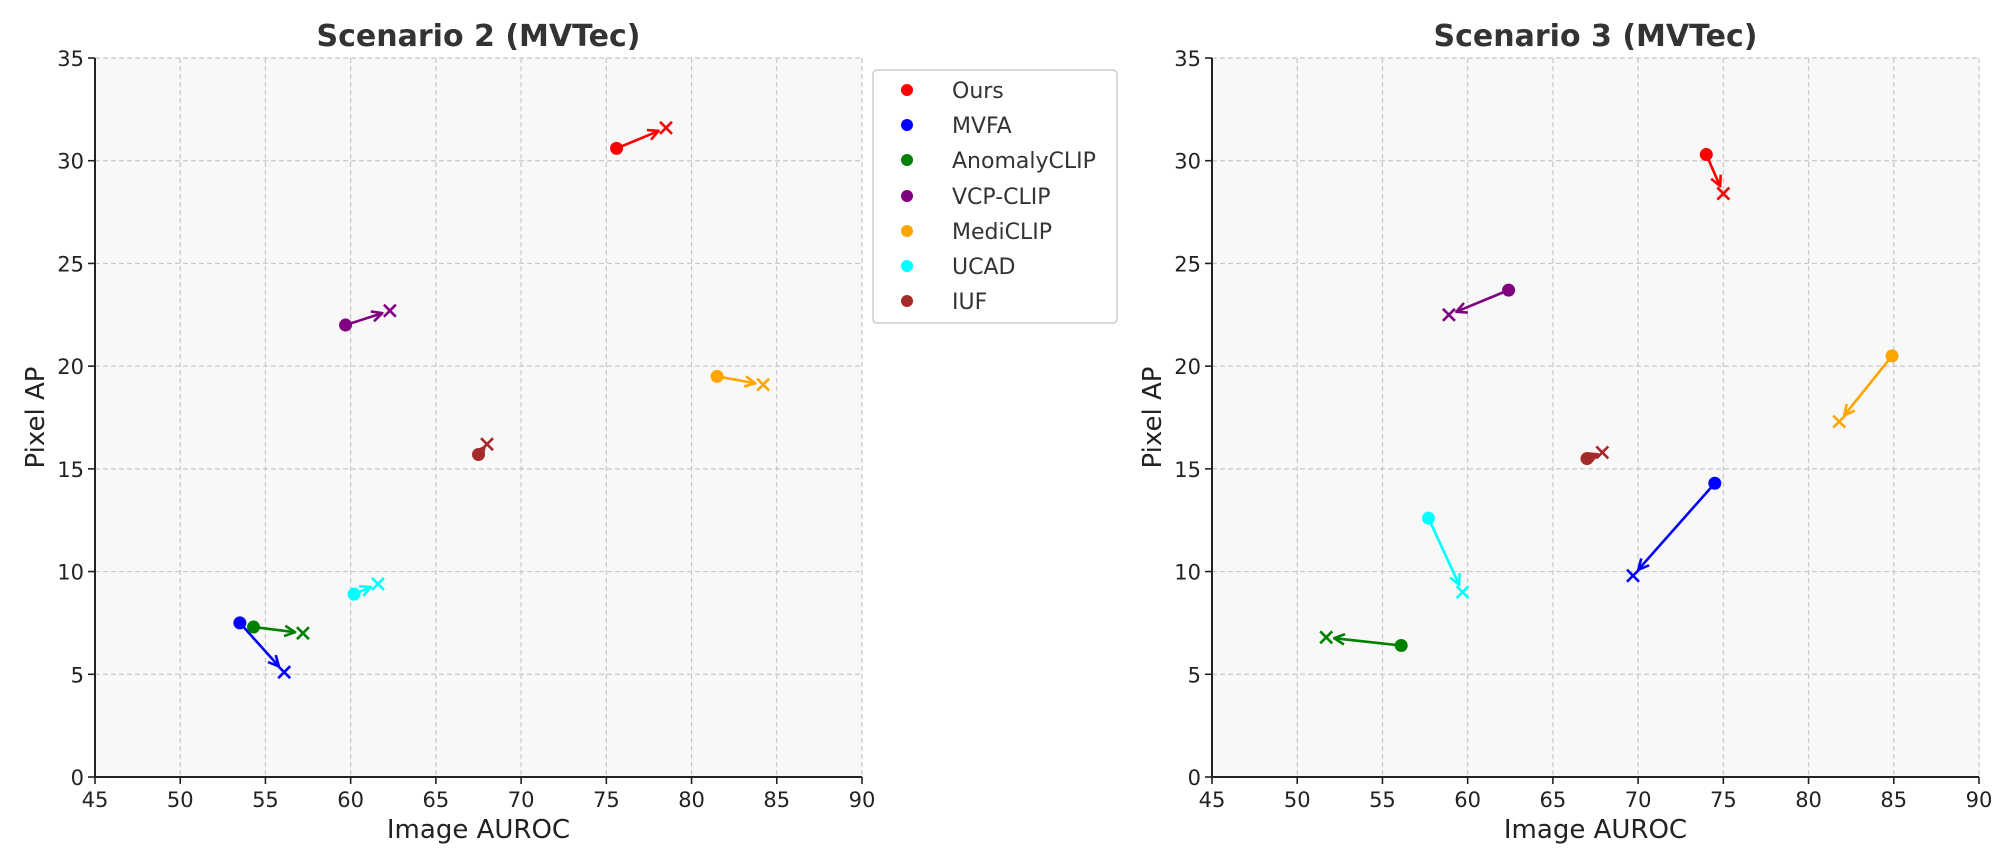 This screenshot has width=2016, height=864. Describe the element at coordinates (1002, 232) in the screenshot. I see `legend-label: MediCLIP` at that location.